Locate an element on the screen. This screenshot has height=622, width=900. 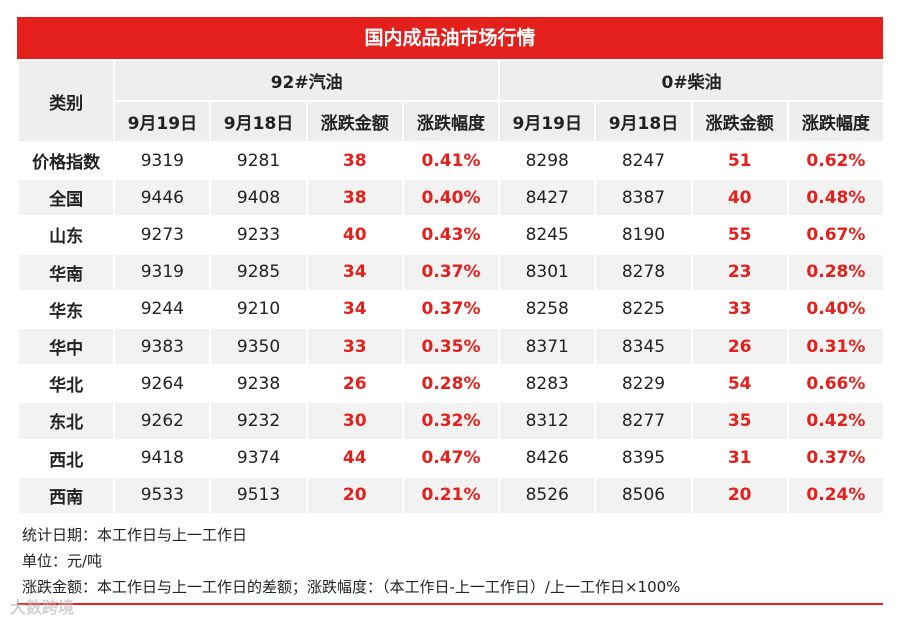
value-cell: 9374 is located at coordinates (258, 458).